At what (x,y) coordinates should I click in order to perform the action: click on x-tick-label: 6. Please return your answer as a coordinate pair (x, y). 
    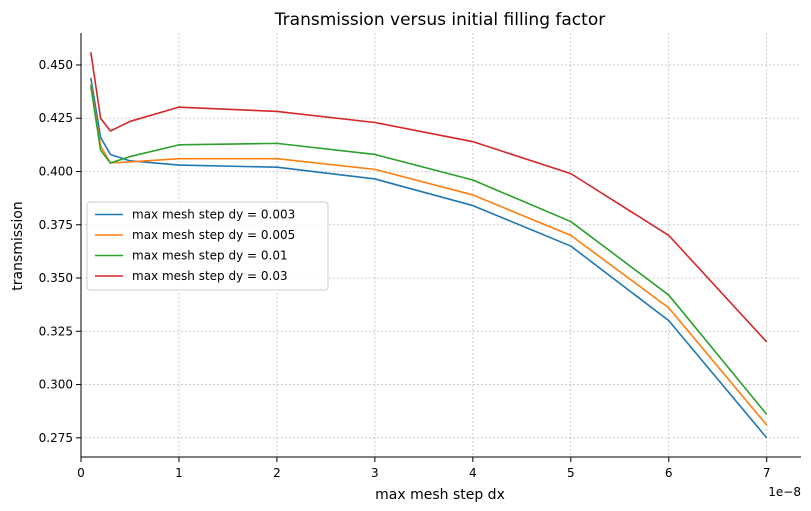
    Looking at the image, I should click on (669, 473).